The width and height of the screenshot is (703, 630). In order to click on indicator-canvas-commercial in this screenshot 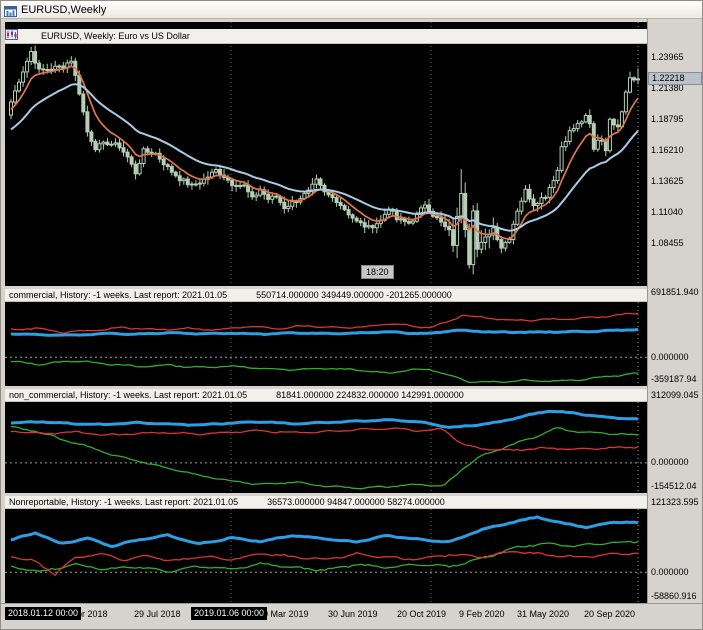, I will do `click(326, 344)`.